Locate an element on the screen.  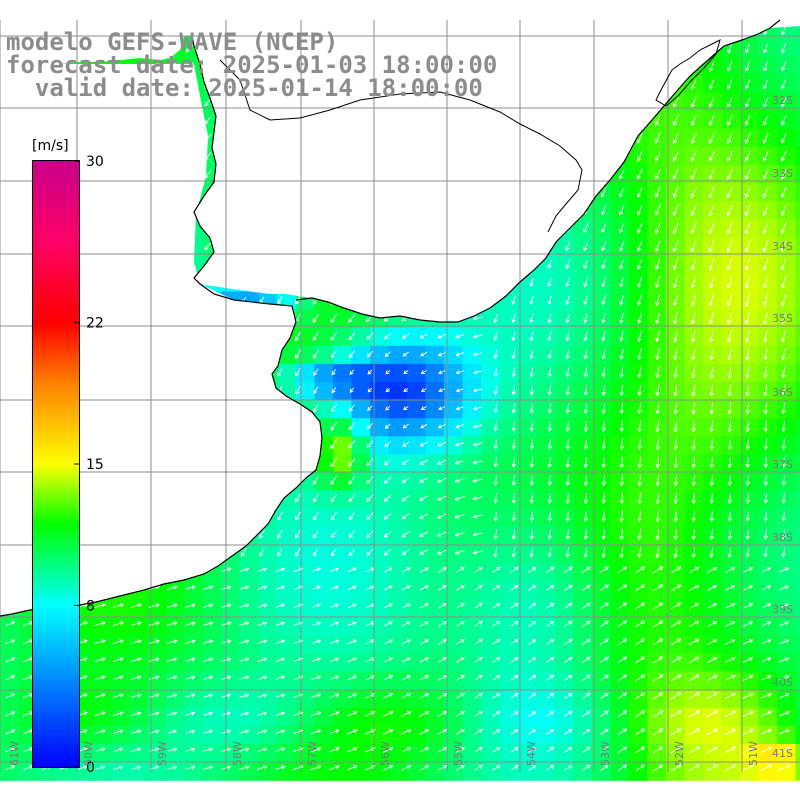
model-title: modelo GEFS-WAVE (NCEP) is located at coordinates (172, 42).